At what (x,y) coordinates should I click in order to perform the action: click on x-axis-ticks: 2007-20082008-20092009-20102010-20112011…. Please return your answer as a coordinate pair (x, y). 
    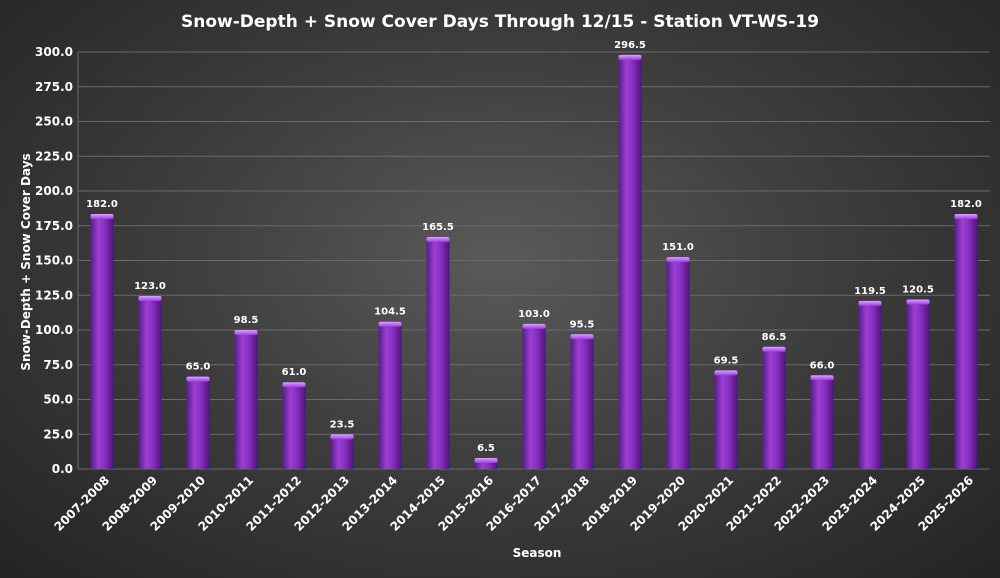
    Looking at the image, I should click on (513, 503).